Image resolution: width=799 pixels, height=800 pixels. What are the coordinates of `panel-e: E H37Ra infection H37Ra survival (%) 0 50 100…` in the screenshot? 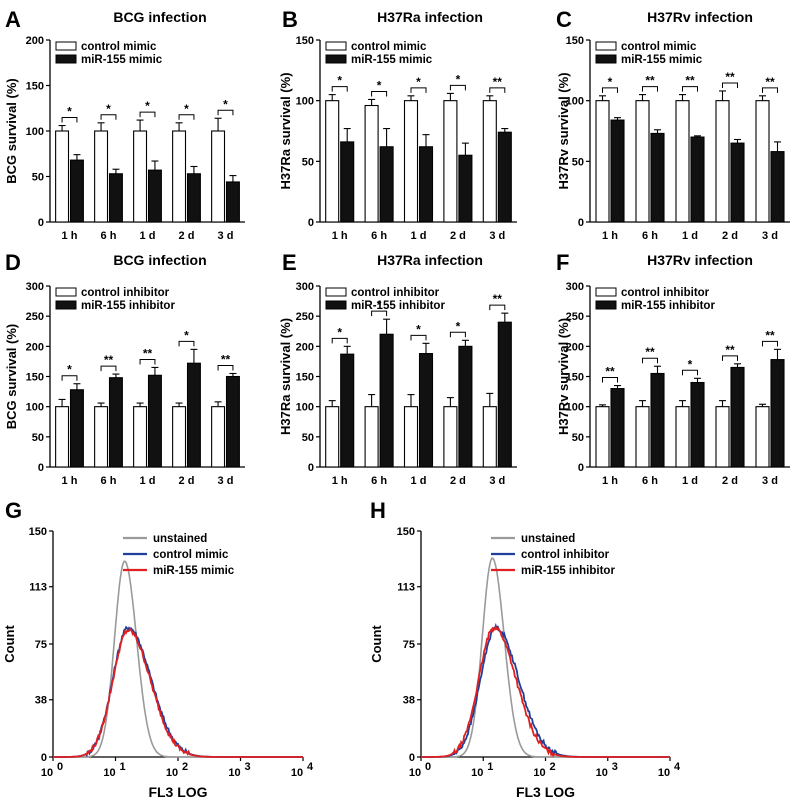 It's located at (397, 368).